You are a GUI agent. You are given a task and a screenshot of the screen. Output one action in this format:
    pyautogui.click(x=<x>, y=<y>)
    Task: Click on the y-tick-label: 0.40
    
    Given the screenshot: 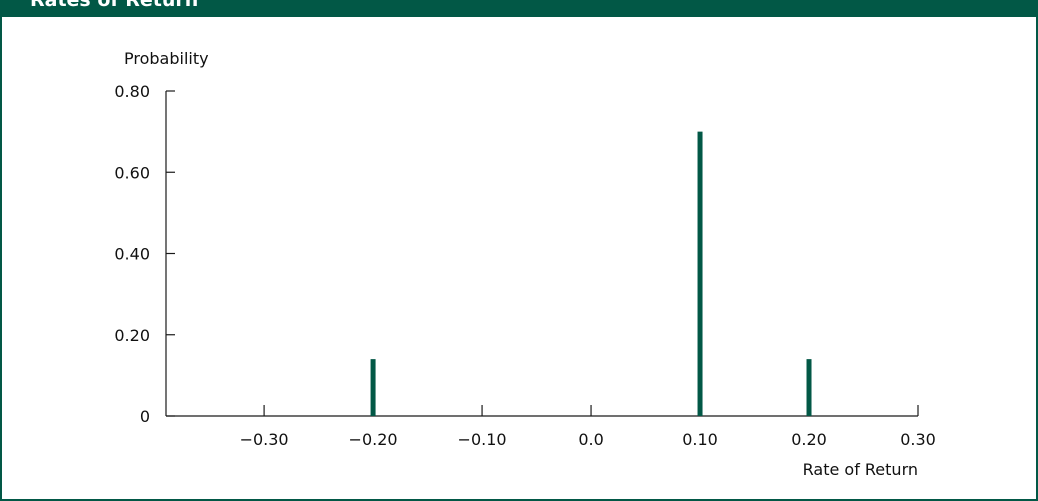 What is the action you would take?
    pyautogui.click(x=132, y=254)
    